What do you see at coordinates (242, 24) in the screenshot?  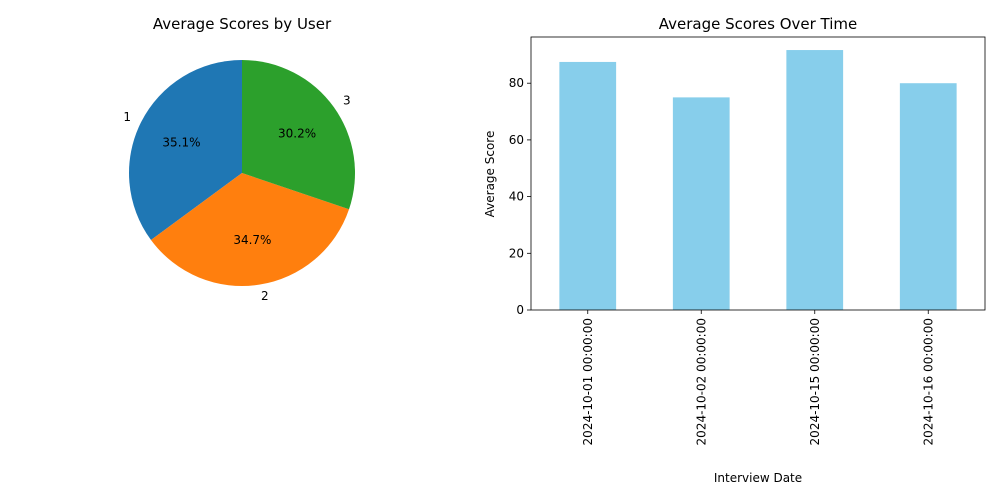 I see `pie-title: Average Scores by User` at bounding box center [242, 24].